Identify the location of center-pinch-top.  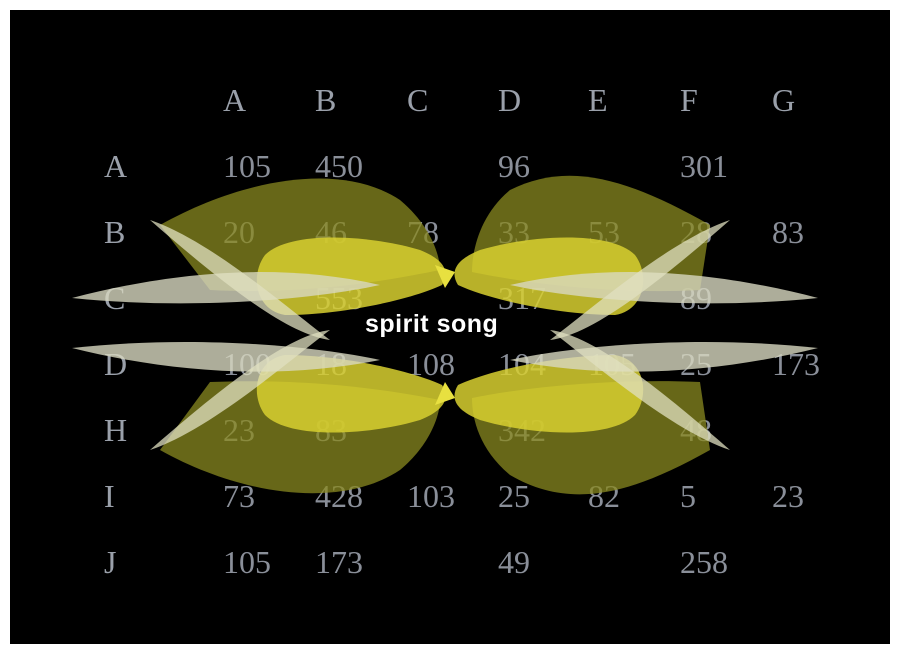
(445, 276).